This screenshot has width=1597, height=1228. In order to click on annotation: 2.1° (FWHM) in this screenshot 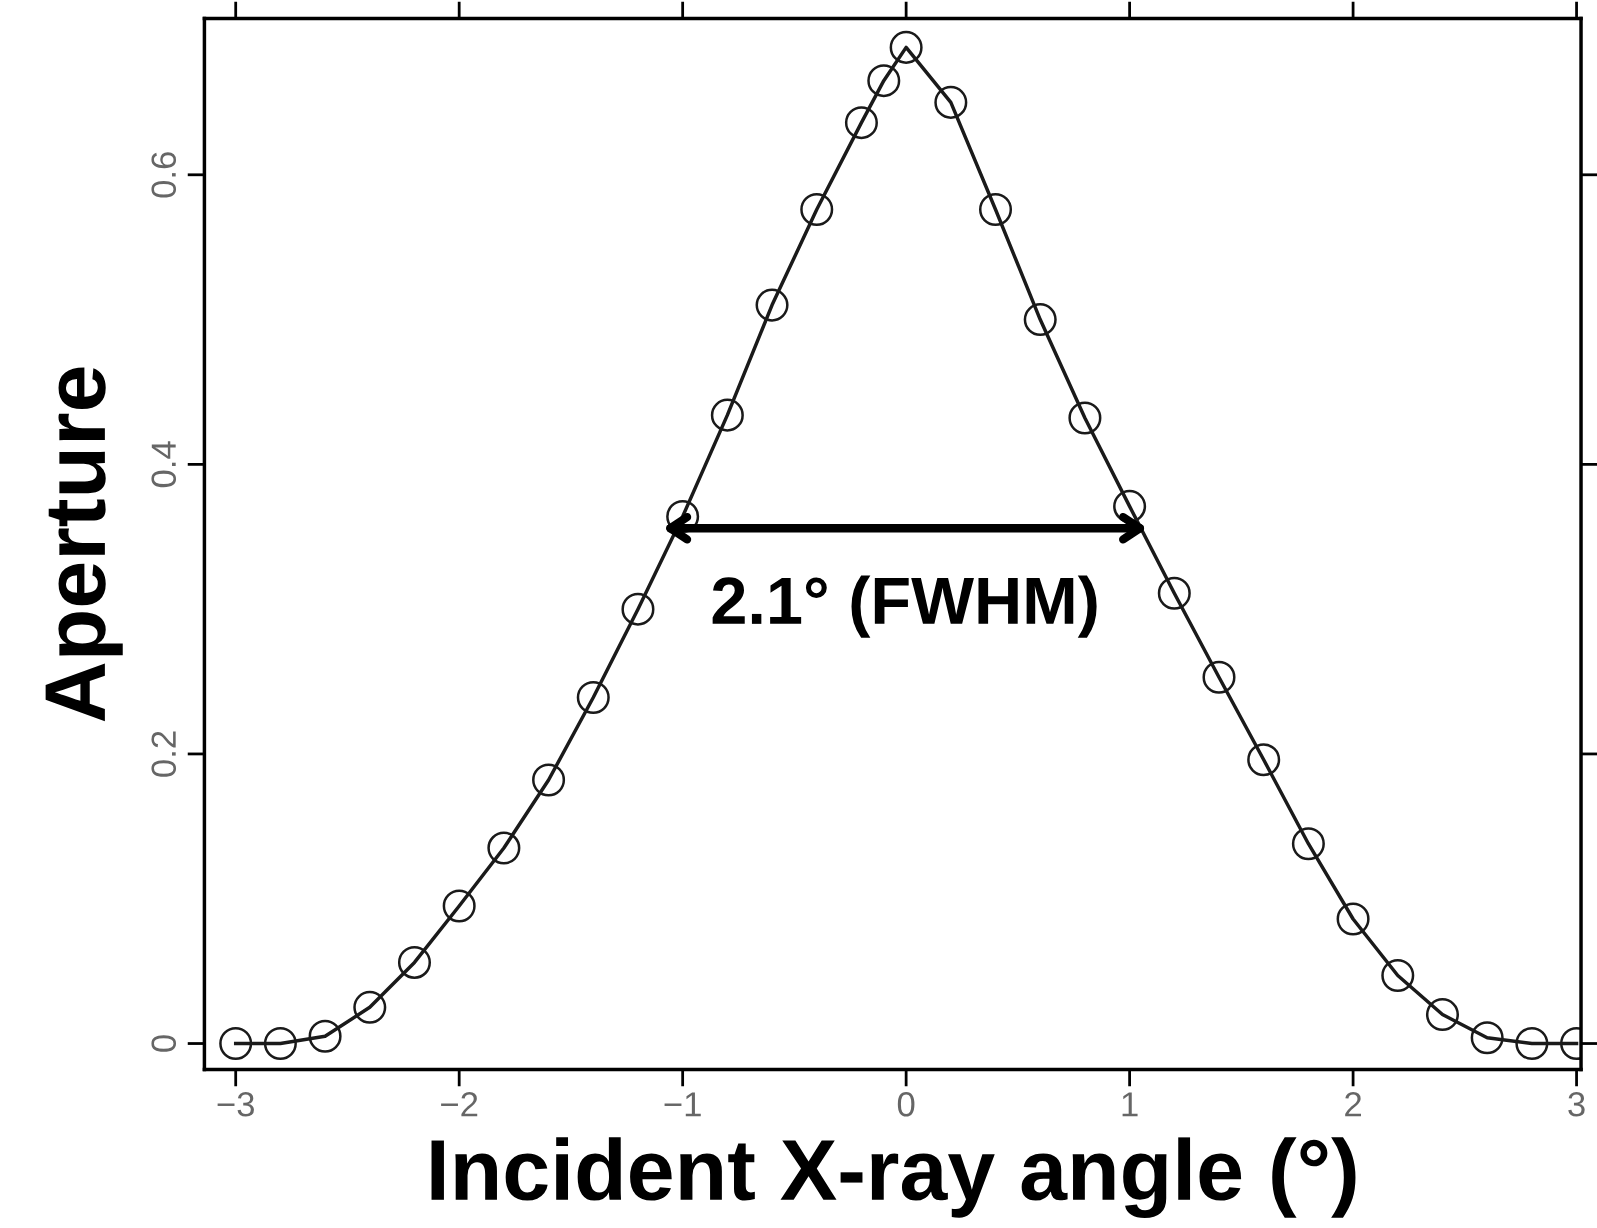, I will do `click(904, 606)`.